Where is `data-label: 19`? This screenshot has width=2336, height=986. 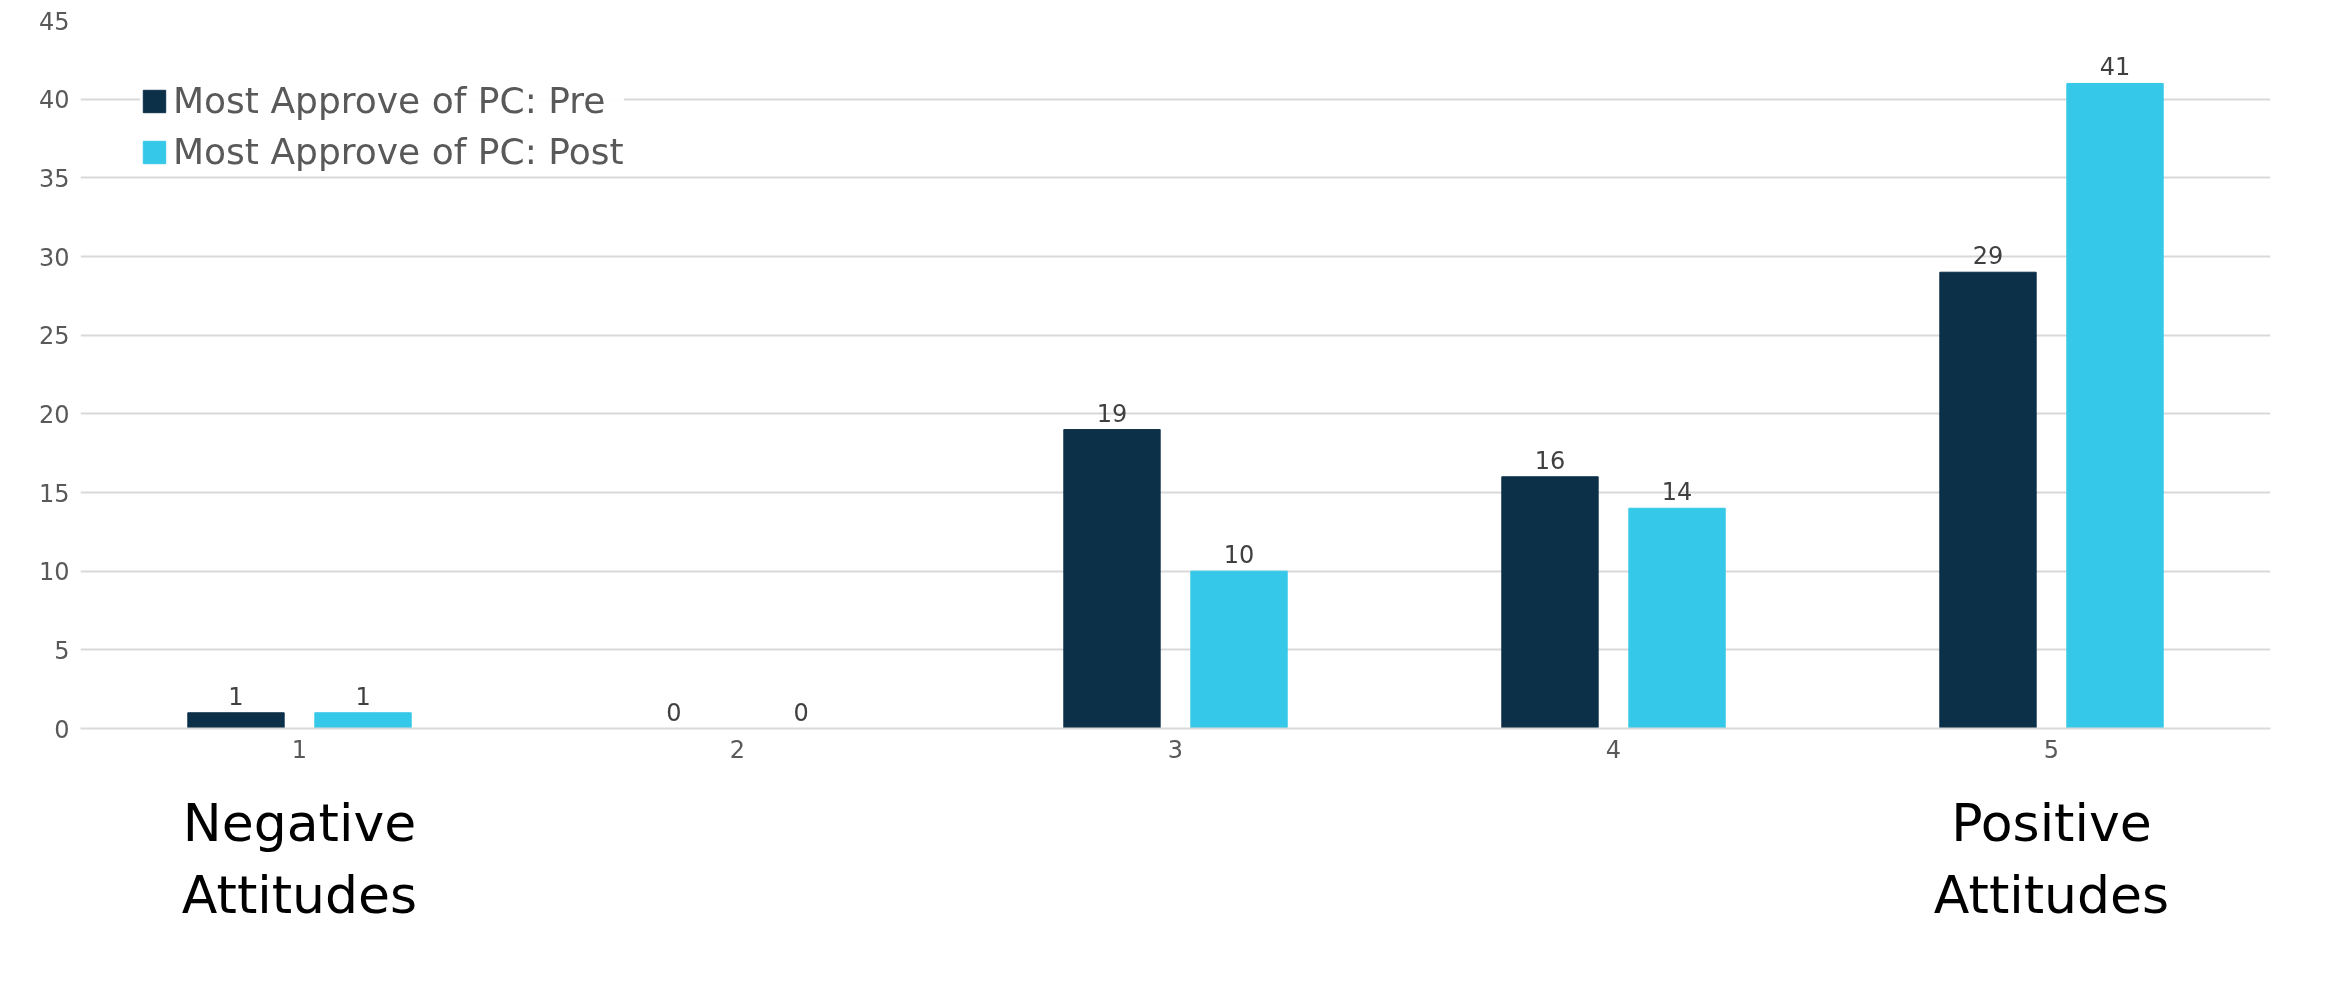 data-label: 19 is located at coordinates (1112, 413).